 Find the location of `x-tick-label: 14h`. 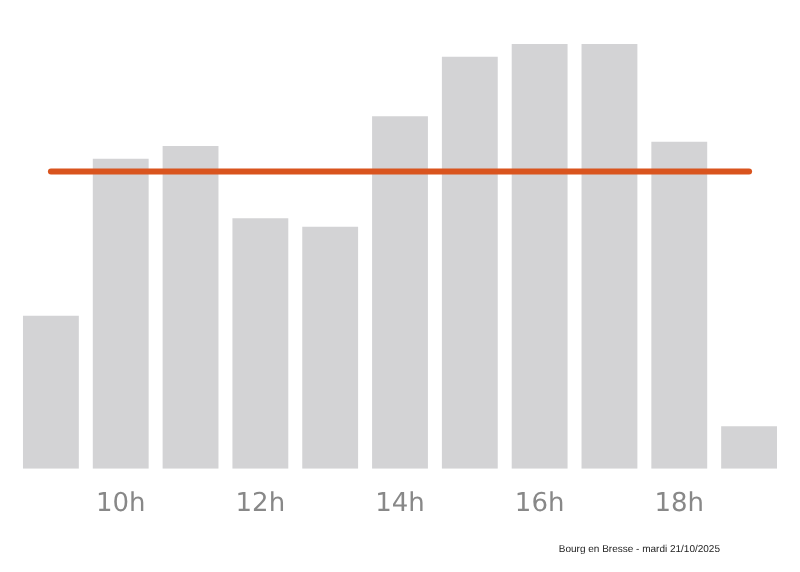

x-tick-label: 14h is located at coordinates (400, 504).